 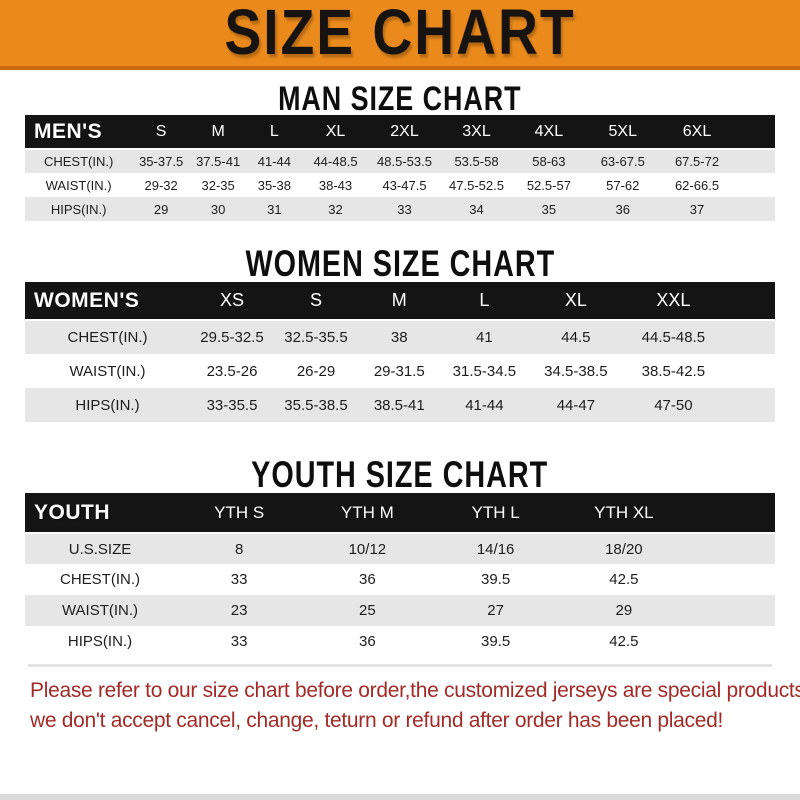 What do you see at coordinates (274, 209) in the screenshot?
I see `size-cell: 31` at bounding box center [274, 209].